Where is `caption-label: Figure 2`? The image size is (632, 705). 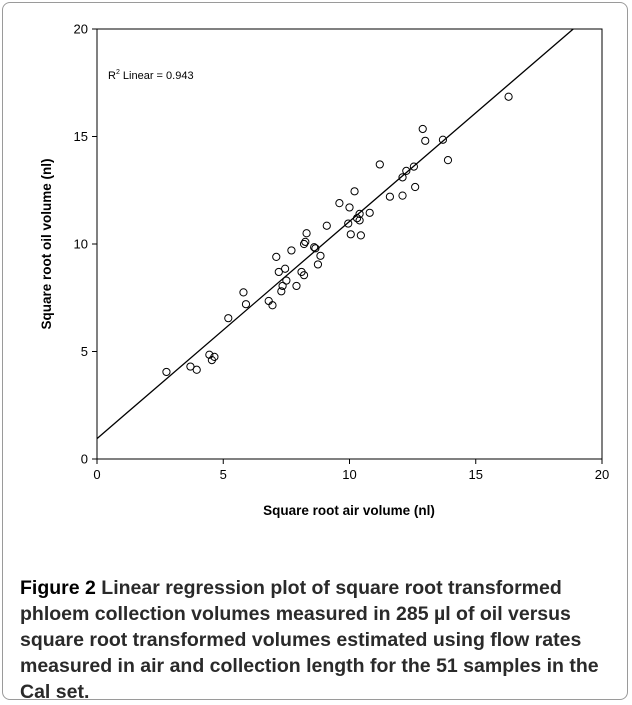 caption-label: Figure 2 is located at coordinates (58, 588).